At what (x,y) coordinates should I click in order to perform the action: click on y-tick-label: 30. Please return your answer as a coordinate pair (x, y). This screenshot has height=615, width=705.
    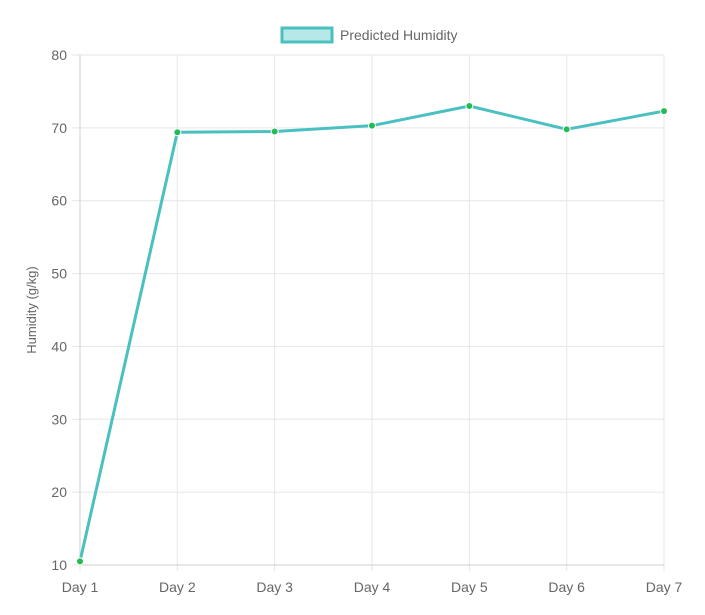
    Looking at the image, I should click on (59, 419).